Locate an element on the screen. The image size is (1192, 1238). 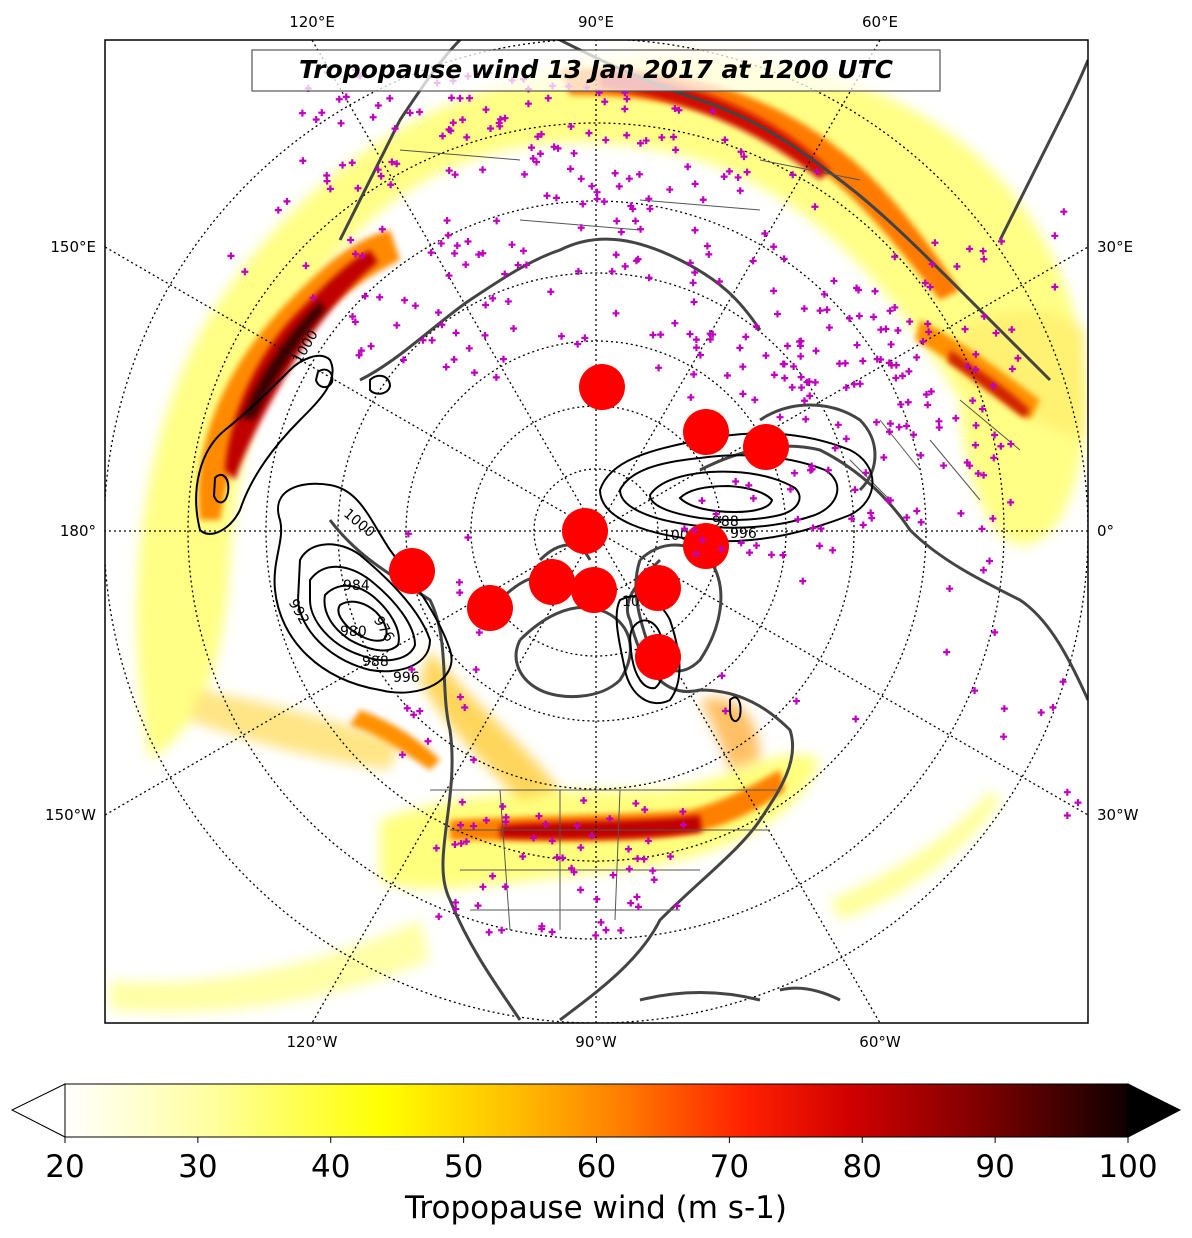
colorbar-body is located at coordinates (596, 1110).